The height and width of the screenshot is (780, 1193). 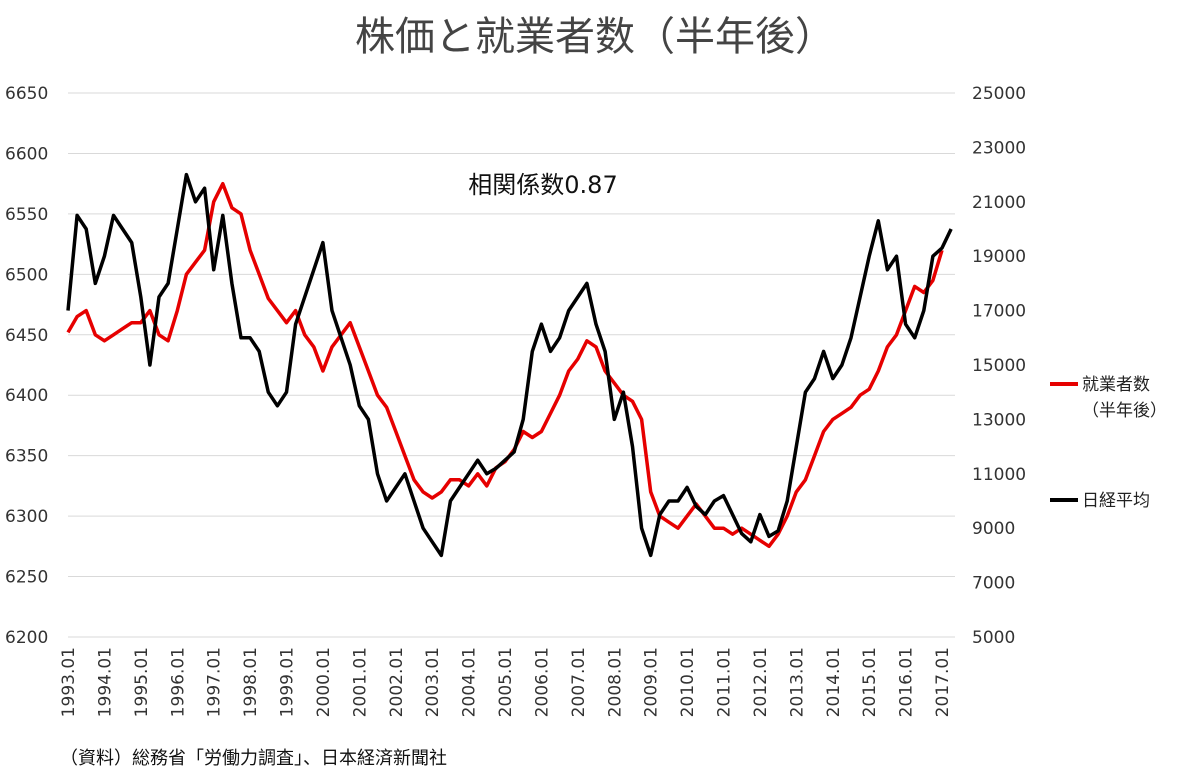 I want to click on x-tick-label: 1999.01, so click(x=288, y=682).